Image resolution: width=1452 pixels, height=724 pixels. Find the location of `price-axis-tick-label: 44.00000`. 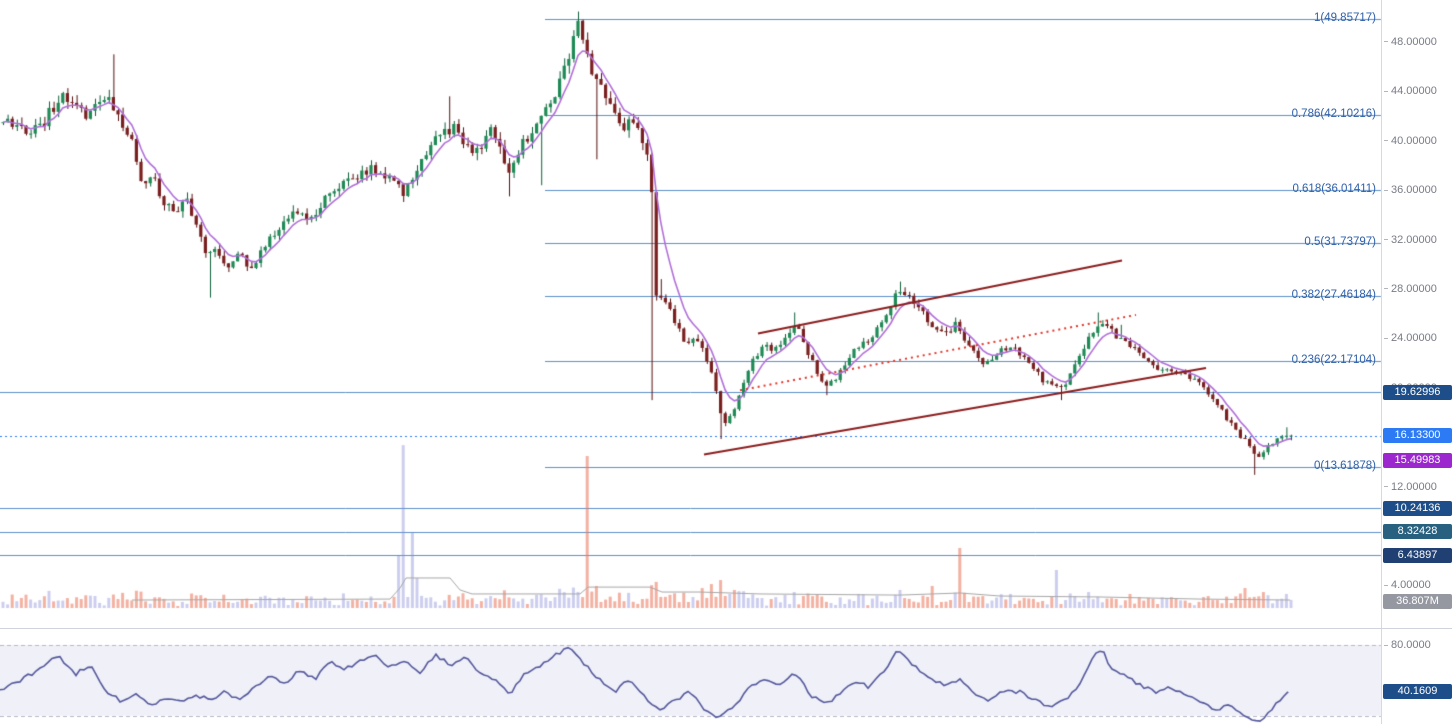

price-axis-tick-label: 44.00000 is located at coordinates (1414, 91).